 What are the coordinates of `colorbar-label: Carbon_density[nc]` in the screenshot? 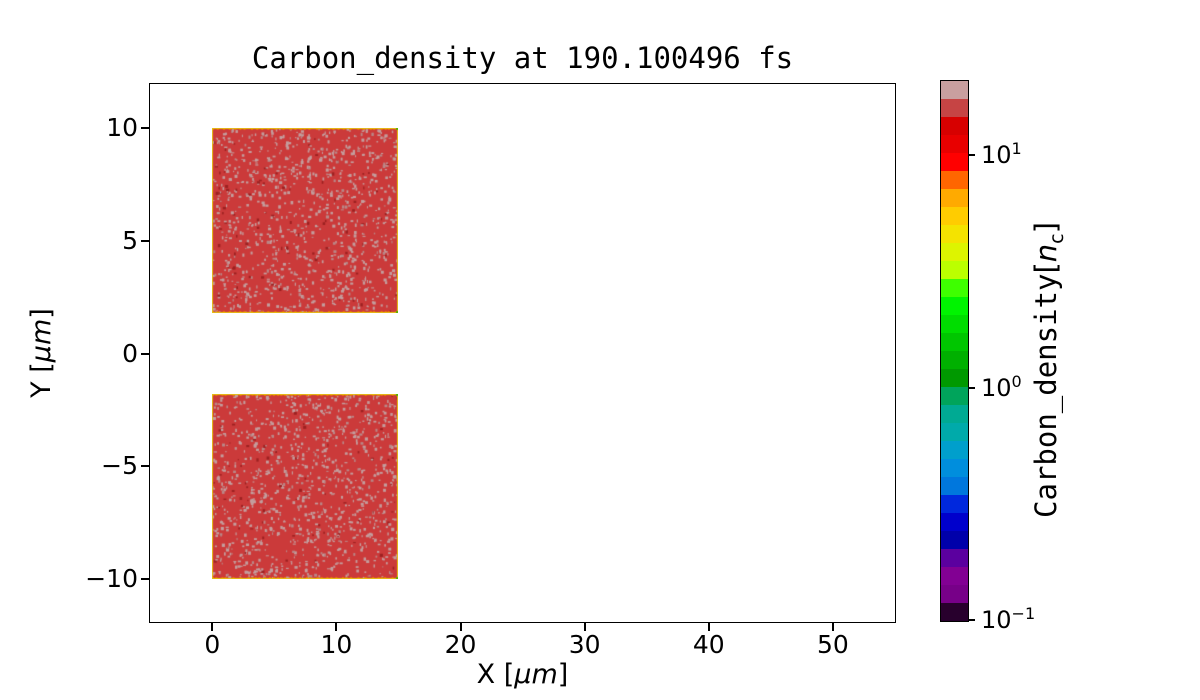 It's located at (1048, 370).